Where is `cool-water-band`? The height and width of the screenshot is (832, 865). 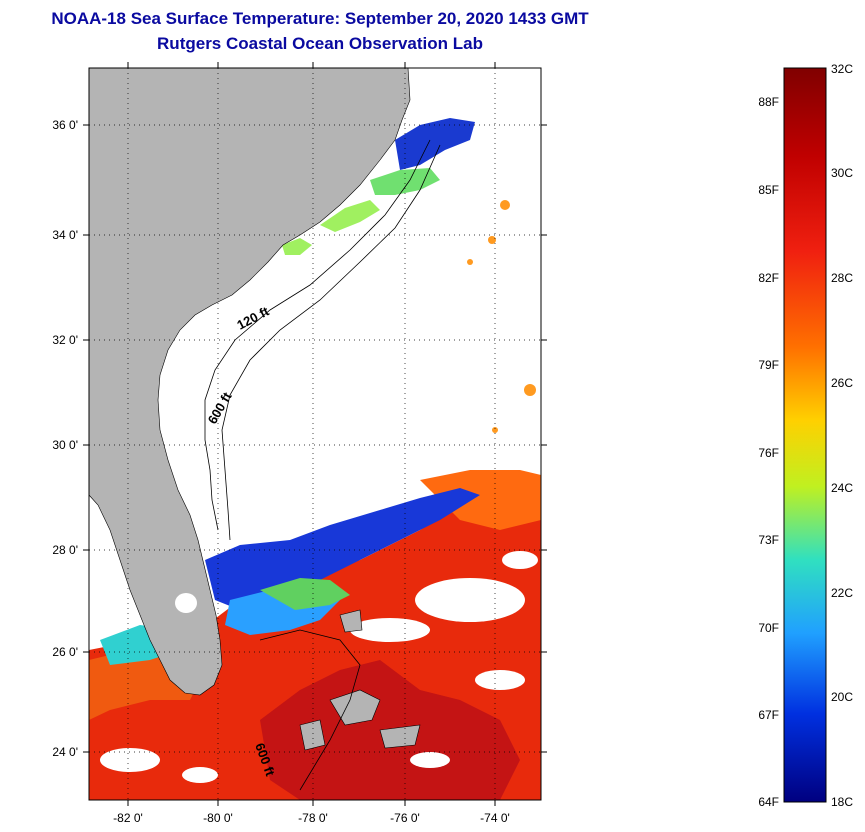 cool-water-band is located at coordinates (342, 549).